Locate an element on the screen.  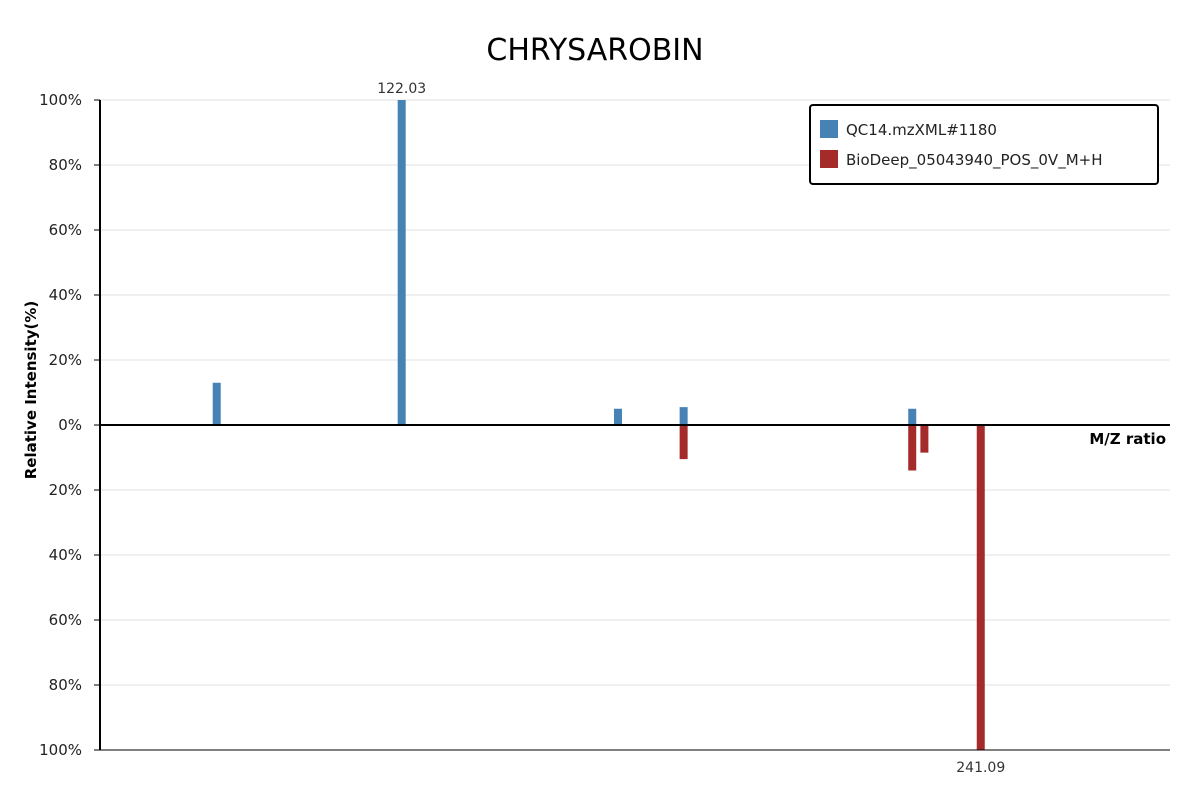
y-axis-title: Relative Intensity(%) is located at coordinates (31, 390).